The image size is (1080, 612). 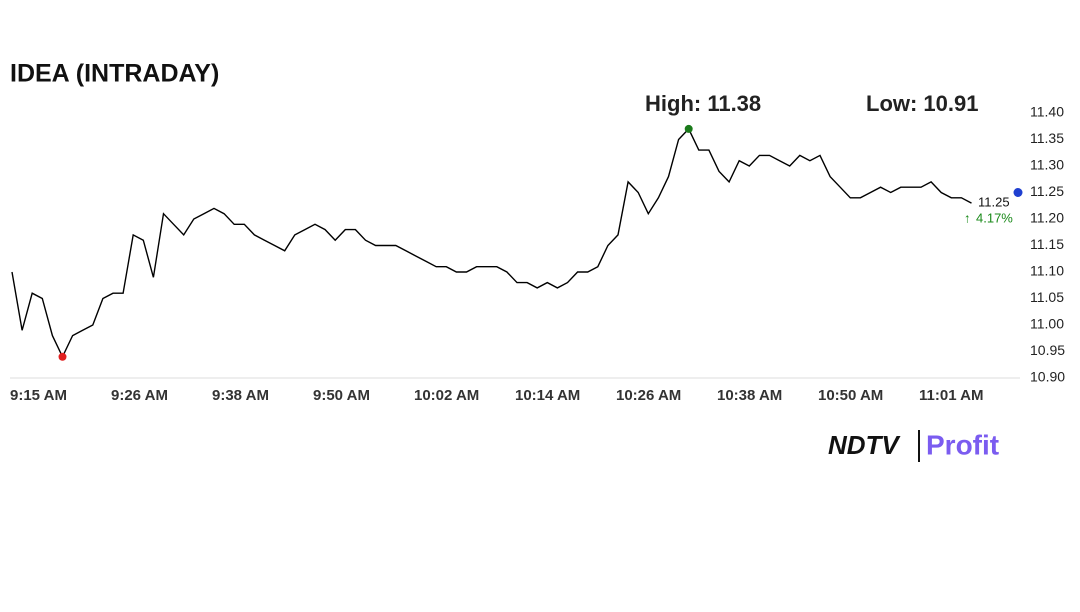 I want to click on y-tick-label: 11.10, so click(x=1047, y=271).